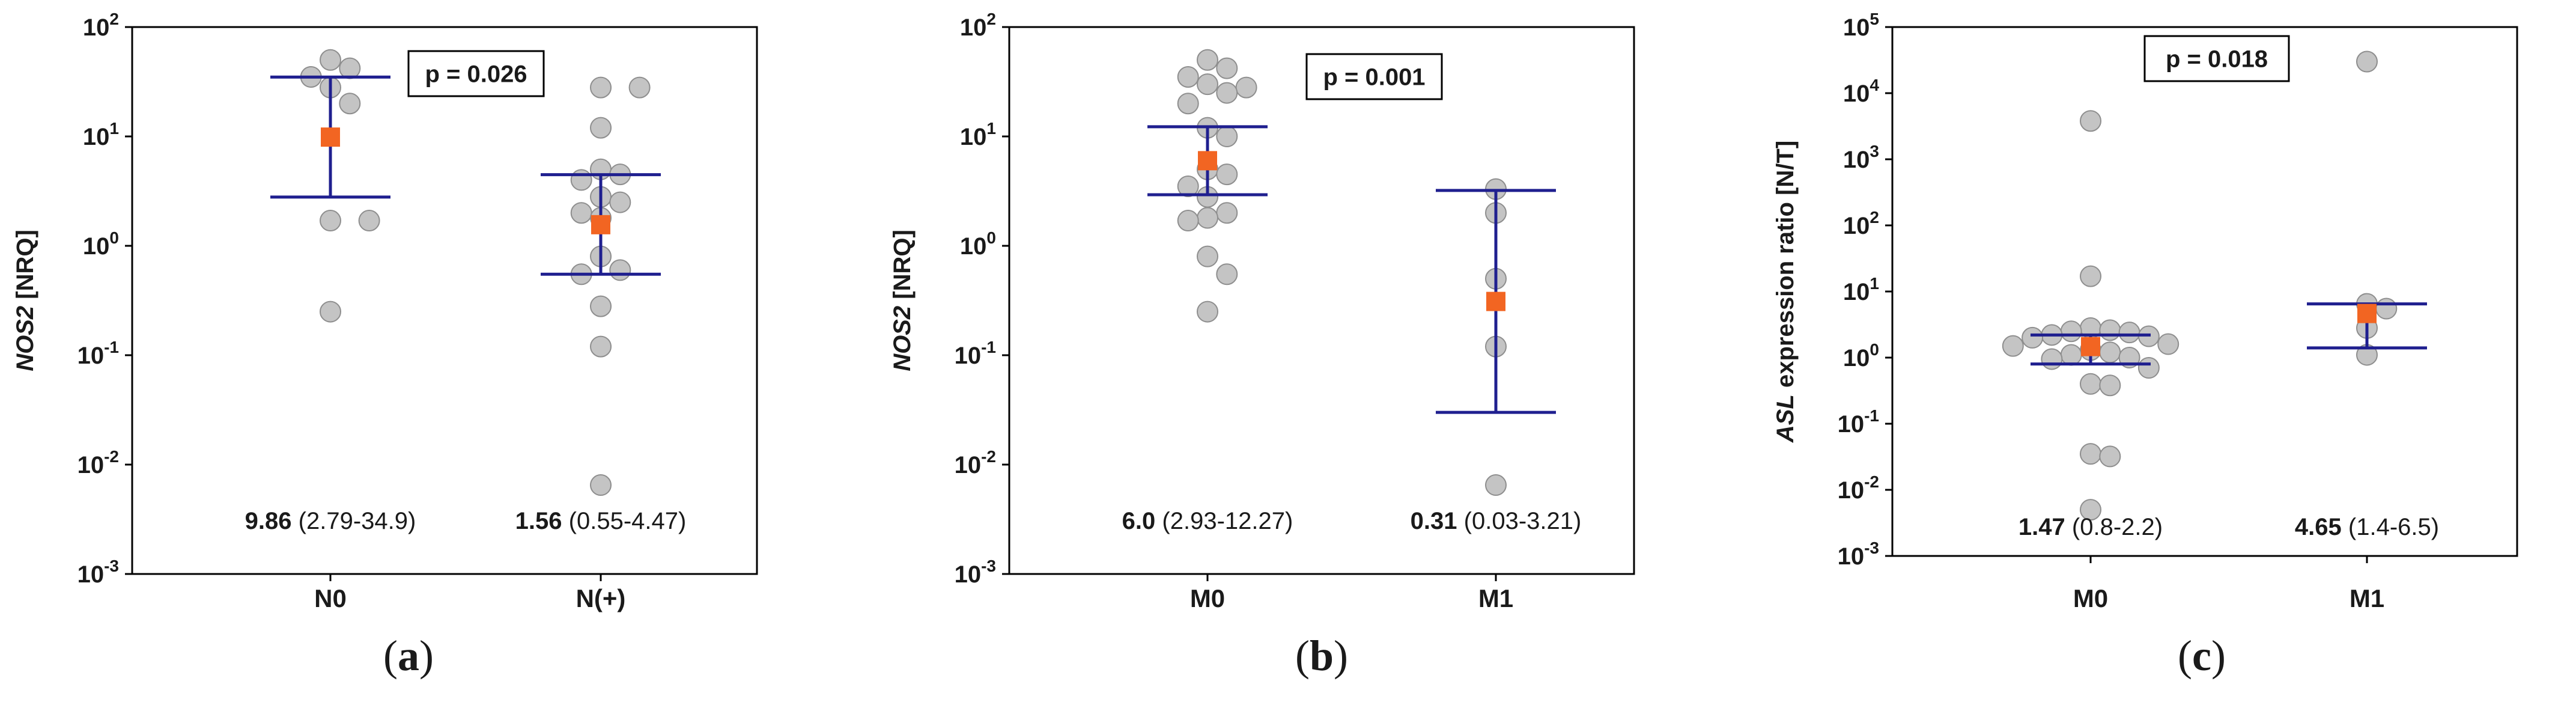 Image resolution: width=2576 pixels, height=702 pixels. What do you see at coordinates (1322, 656) in the screenshot?
I see `panel-label: (b)` at bounding box center [1322, 656].